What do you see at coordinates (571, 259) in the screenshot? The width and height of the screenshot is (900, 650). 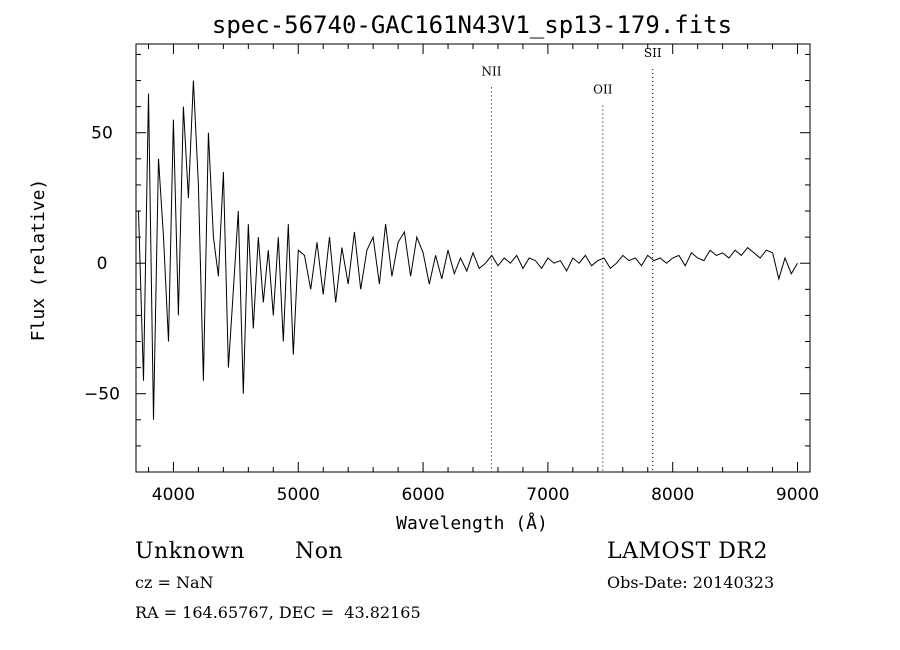 I see `emission-line-markers: NII OII SII` at bounding box center [571, 259].